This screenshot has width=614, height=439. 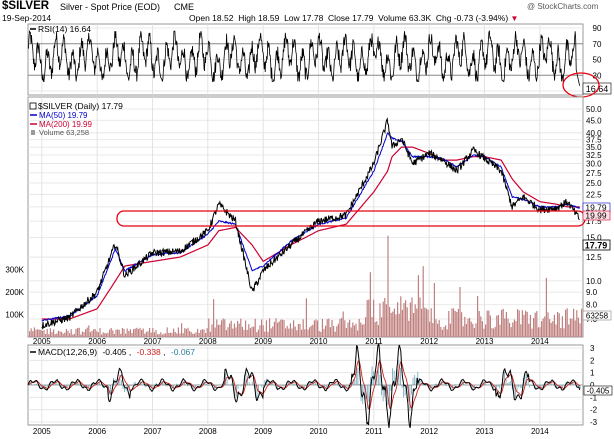 What do you see at coordinates (183, 352) in the screenshot?
I see `macd-label-hist: -0.067` at bounding box center [183, 352].